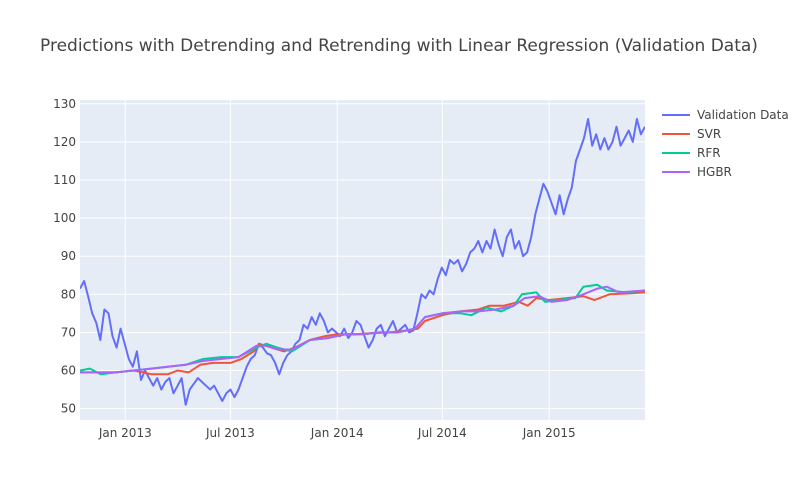 The height and width of the screenshot is (500, 800). I want to click on x-axis: Jan 2013 Jul 2013 Jan 2014 Jul 2014 Jan 2015, so click(337, 433).